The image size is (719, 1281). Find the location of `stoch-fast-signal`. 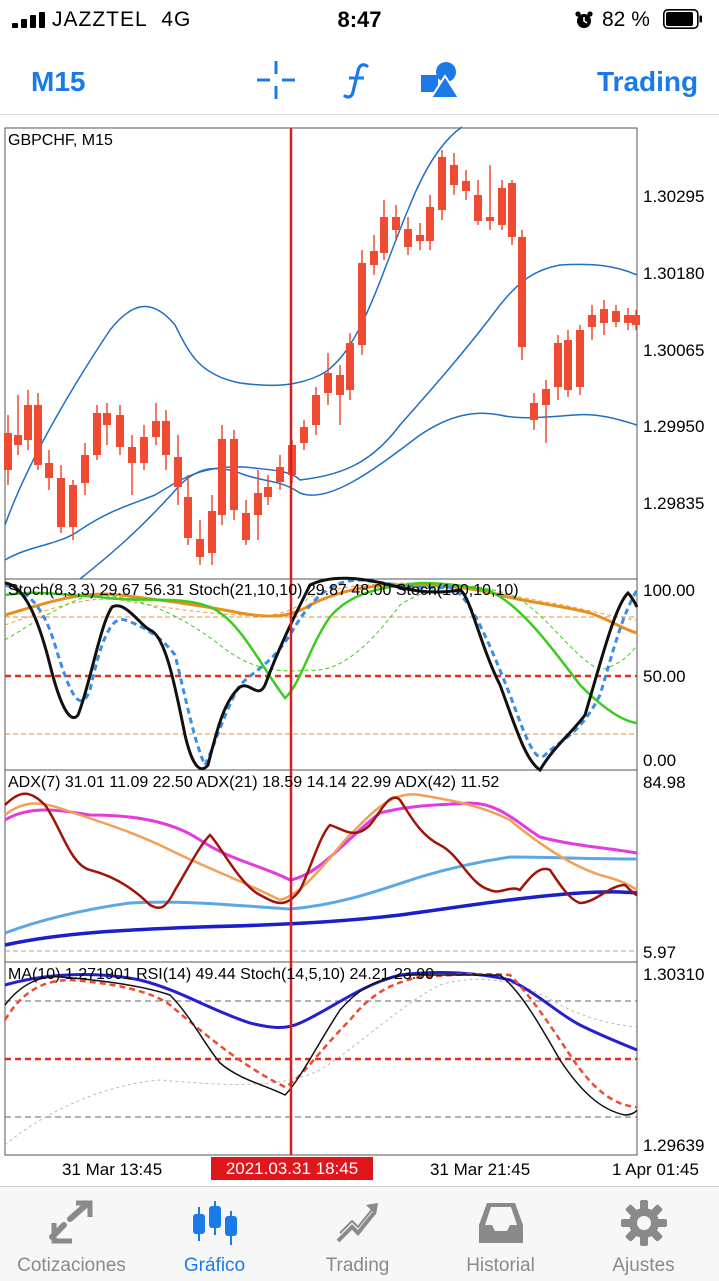

stoch-fast-signal is located at coordinates (321, 673).